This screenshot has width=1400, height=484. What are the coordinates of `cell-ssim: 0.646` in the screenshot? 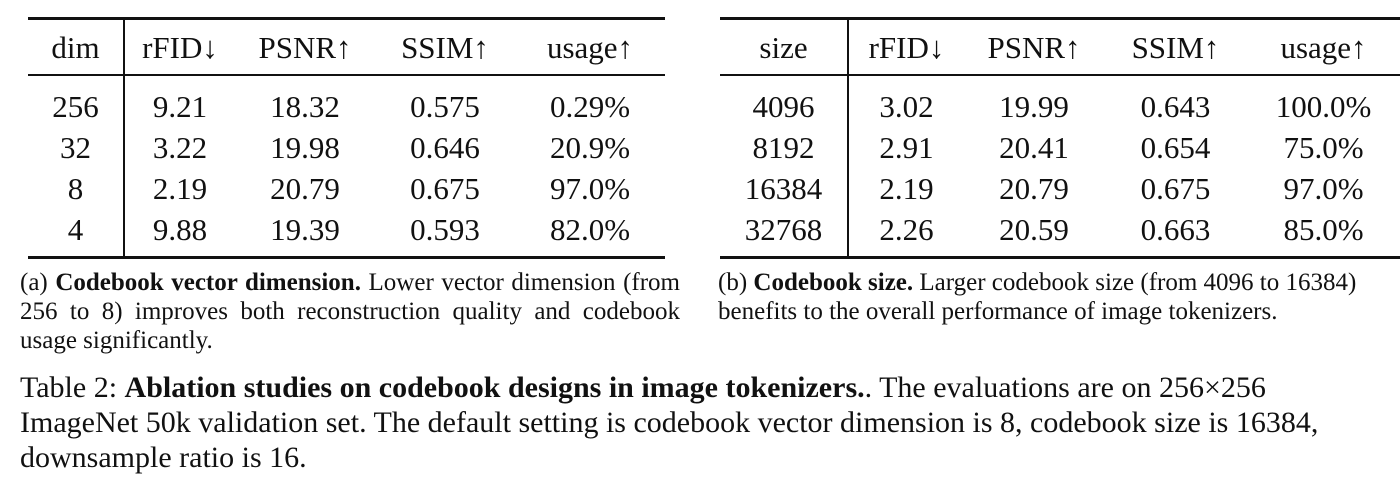 It's located at (445, 147).